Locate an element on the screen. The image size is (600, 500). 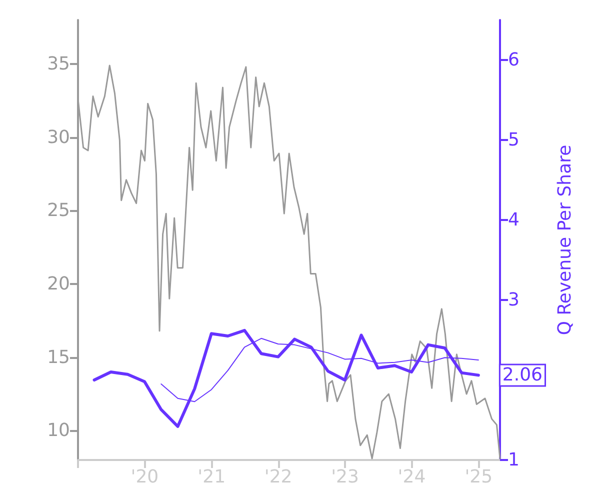
y2-tick-label: 5 is located at coordinates (514, 140).